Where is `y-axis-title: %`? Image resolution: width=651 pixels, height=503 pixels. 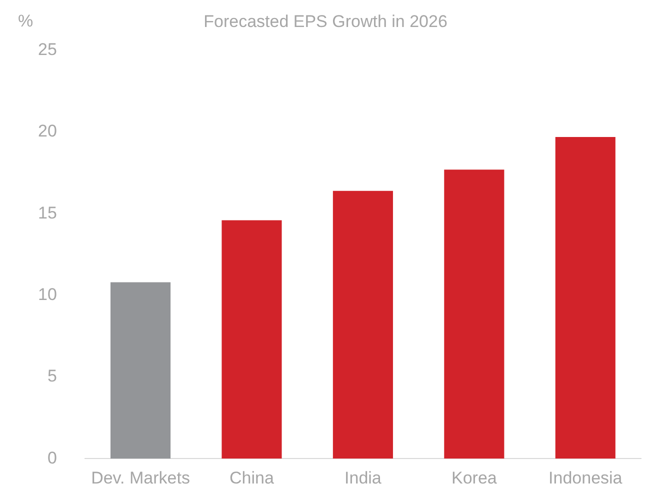 y-axis-title: % is located at coordinates (26, 21).